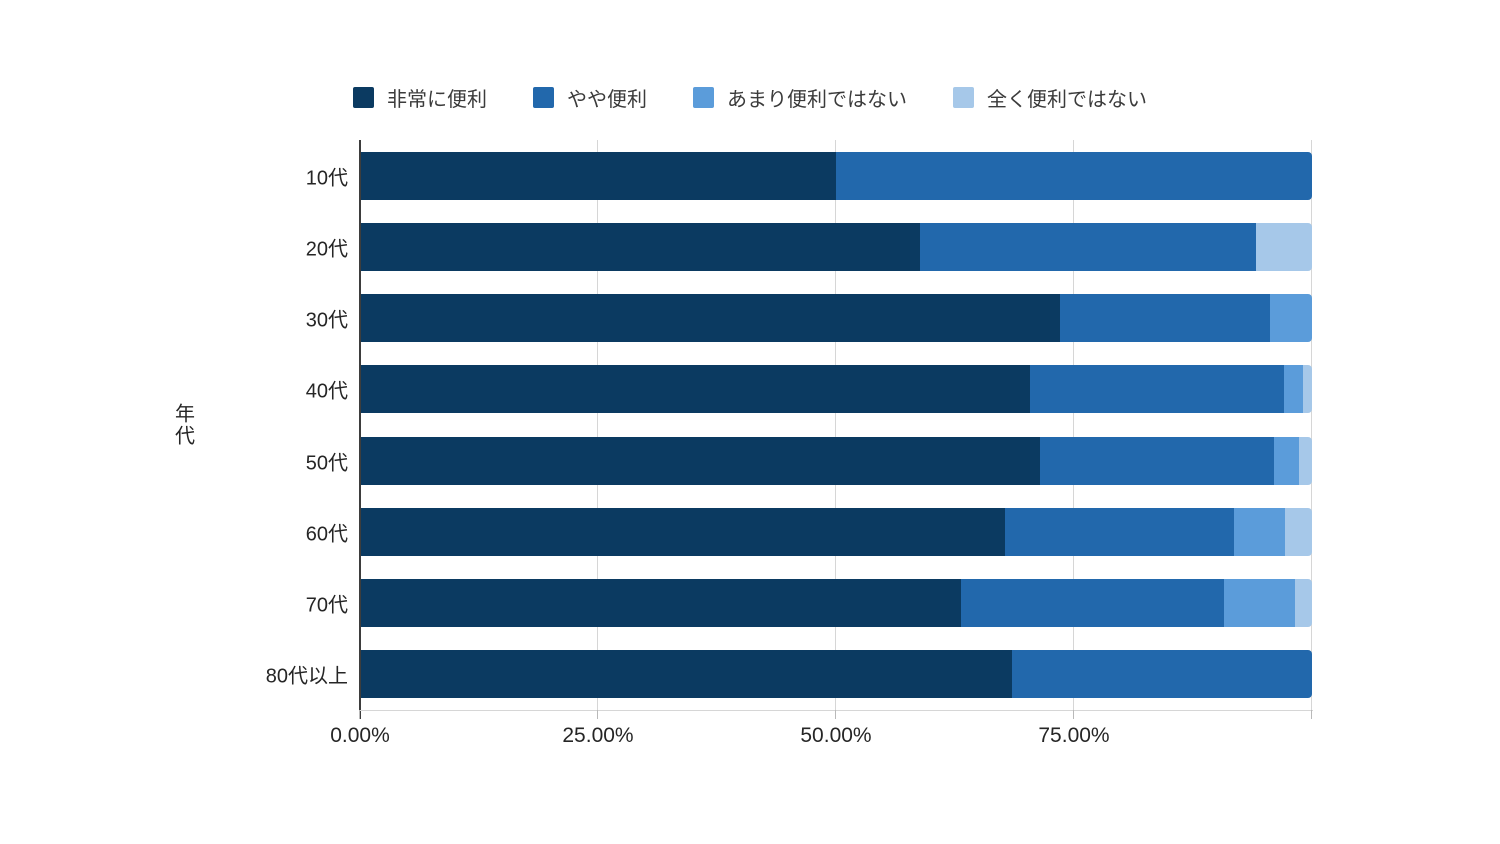  Describe the element at coordinates (1067, 100) in the screenshot. I see `legend-label: 全く便利ではない` at that location.